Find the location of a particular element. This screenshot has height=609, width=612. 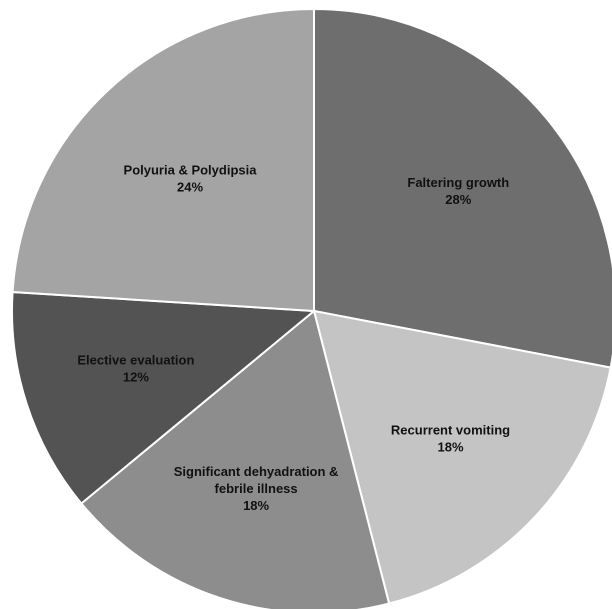

pie-slice-category: Polyuria & Polydipsia is located at coordinates (191, 169).